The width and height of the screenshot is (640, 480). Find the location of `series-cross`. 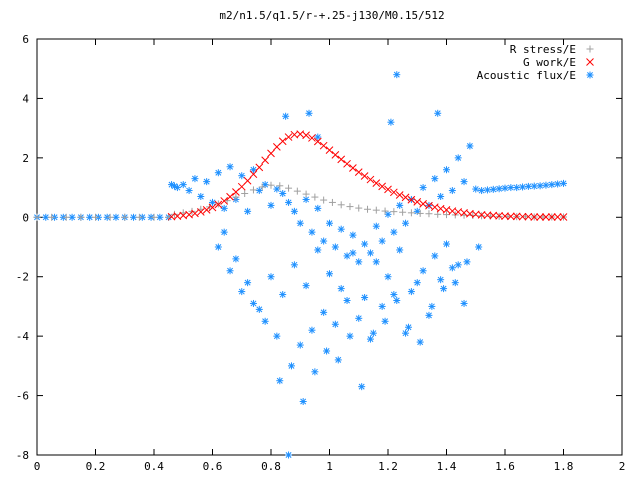

series-cross is located at coordinates (367, 175).